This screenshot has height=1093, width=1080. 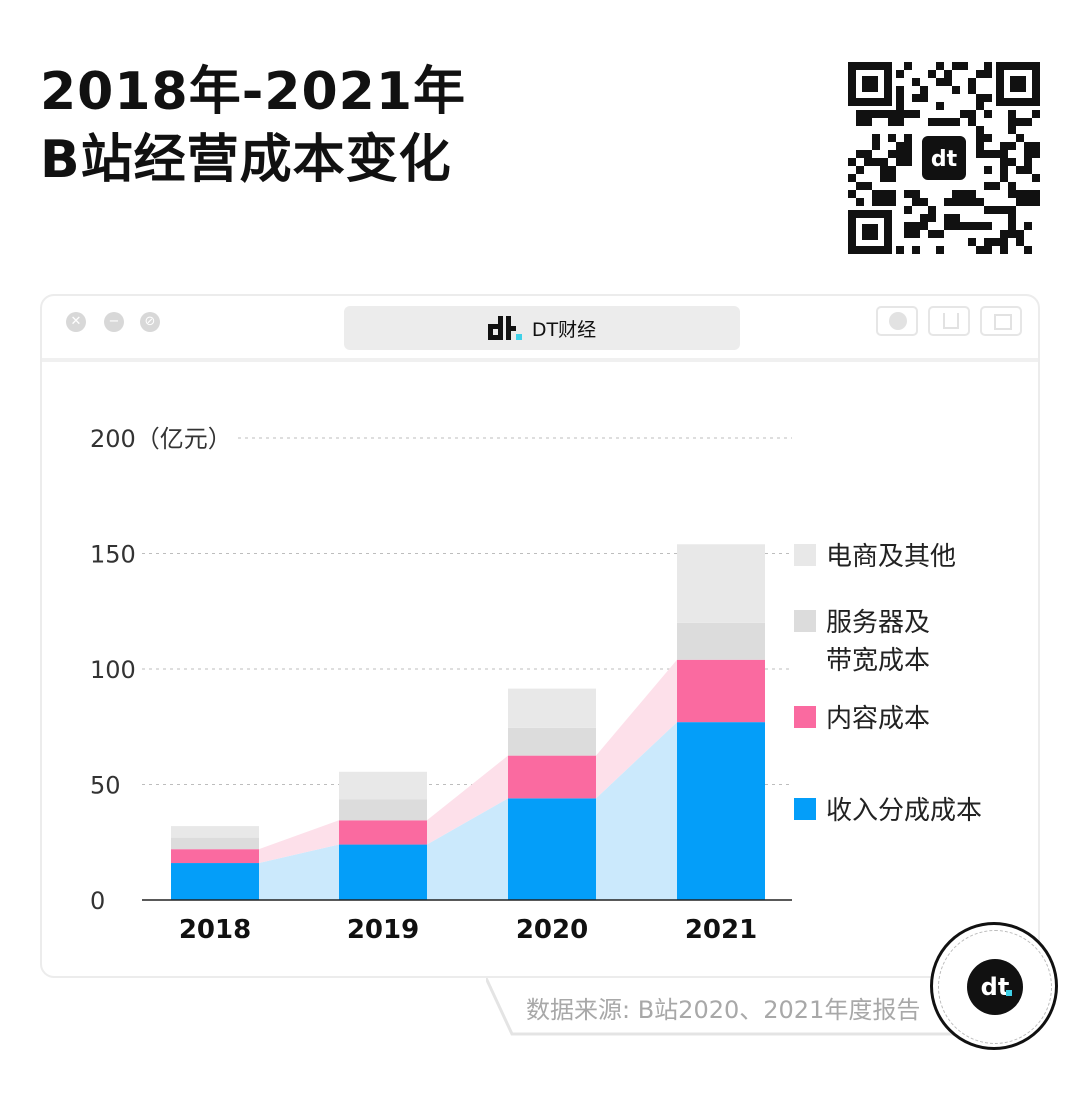 I want to click on y-tick-label: 150, so click(x=113, y=555).